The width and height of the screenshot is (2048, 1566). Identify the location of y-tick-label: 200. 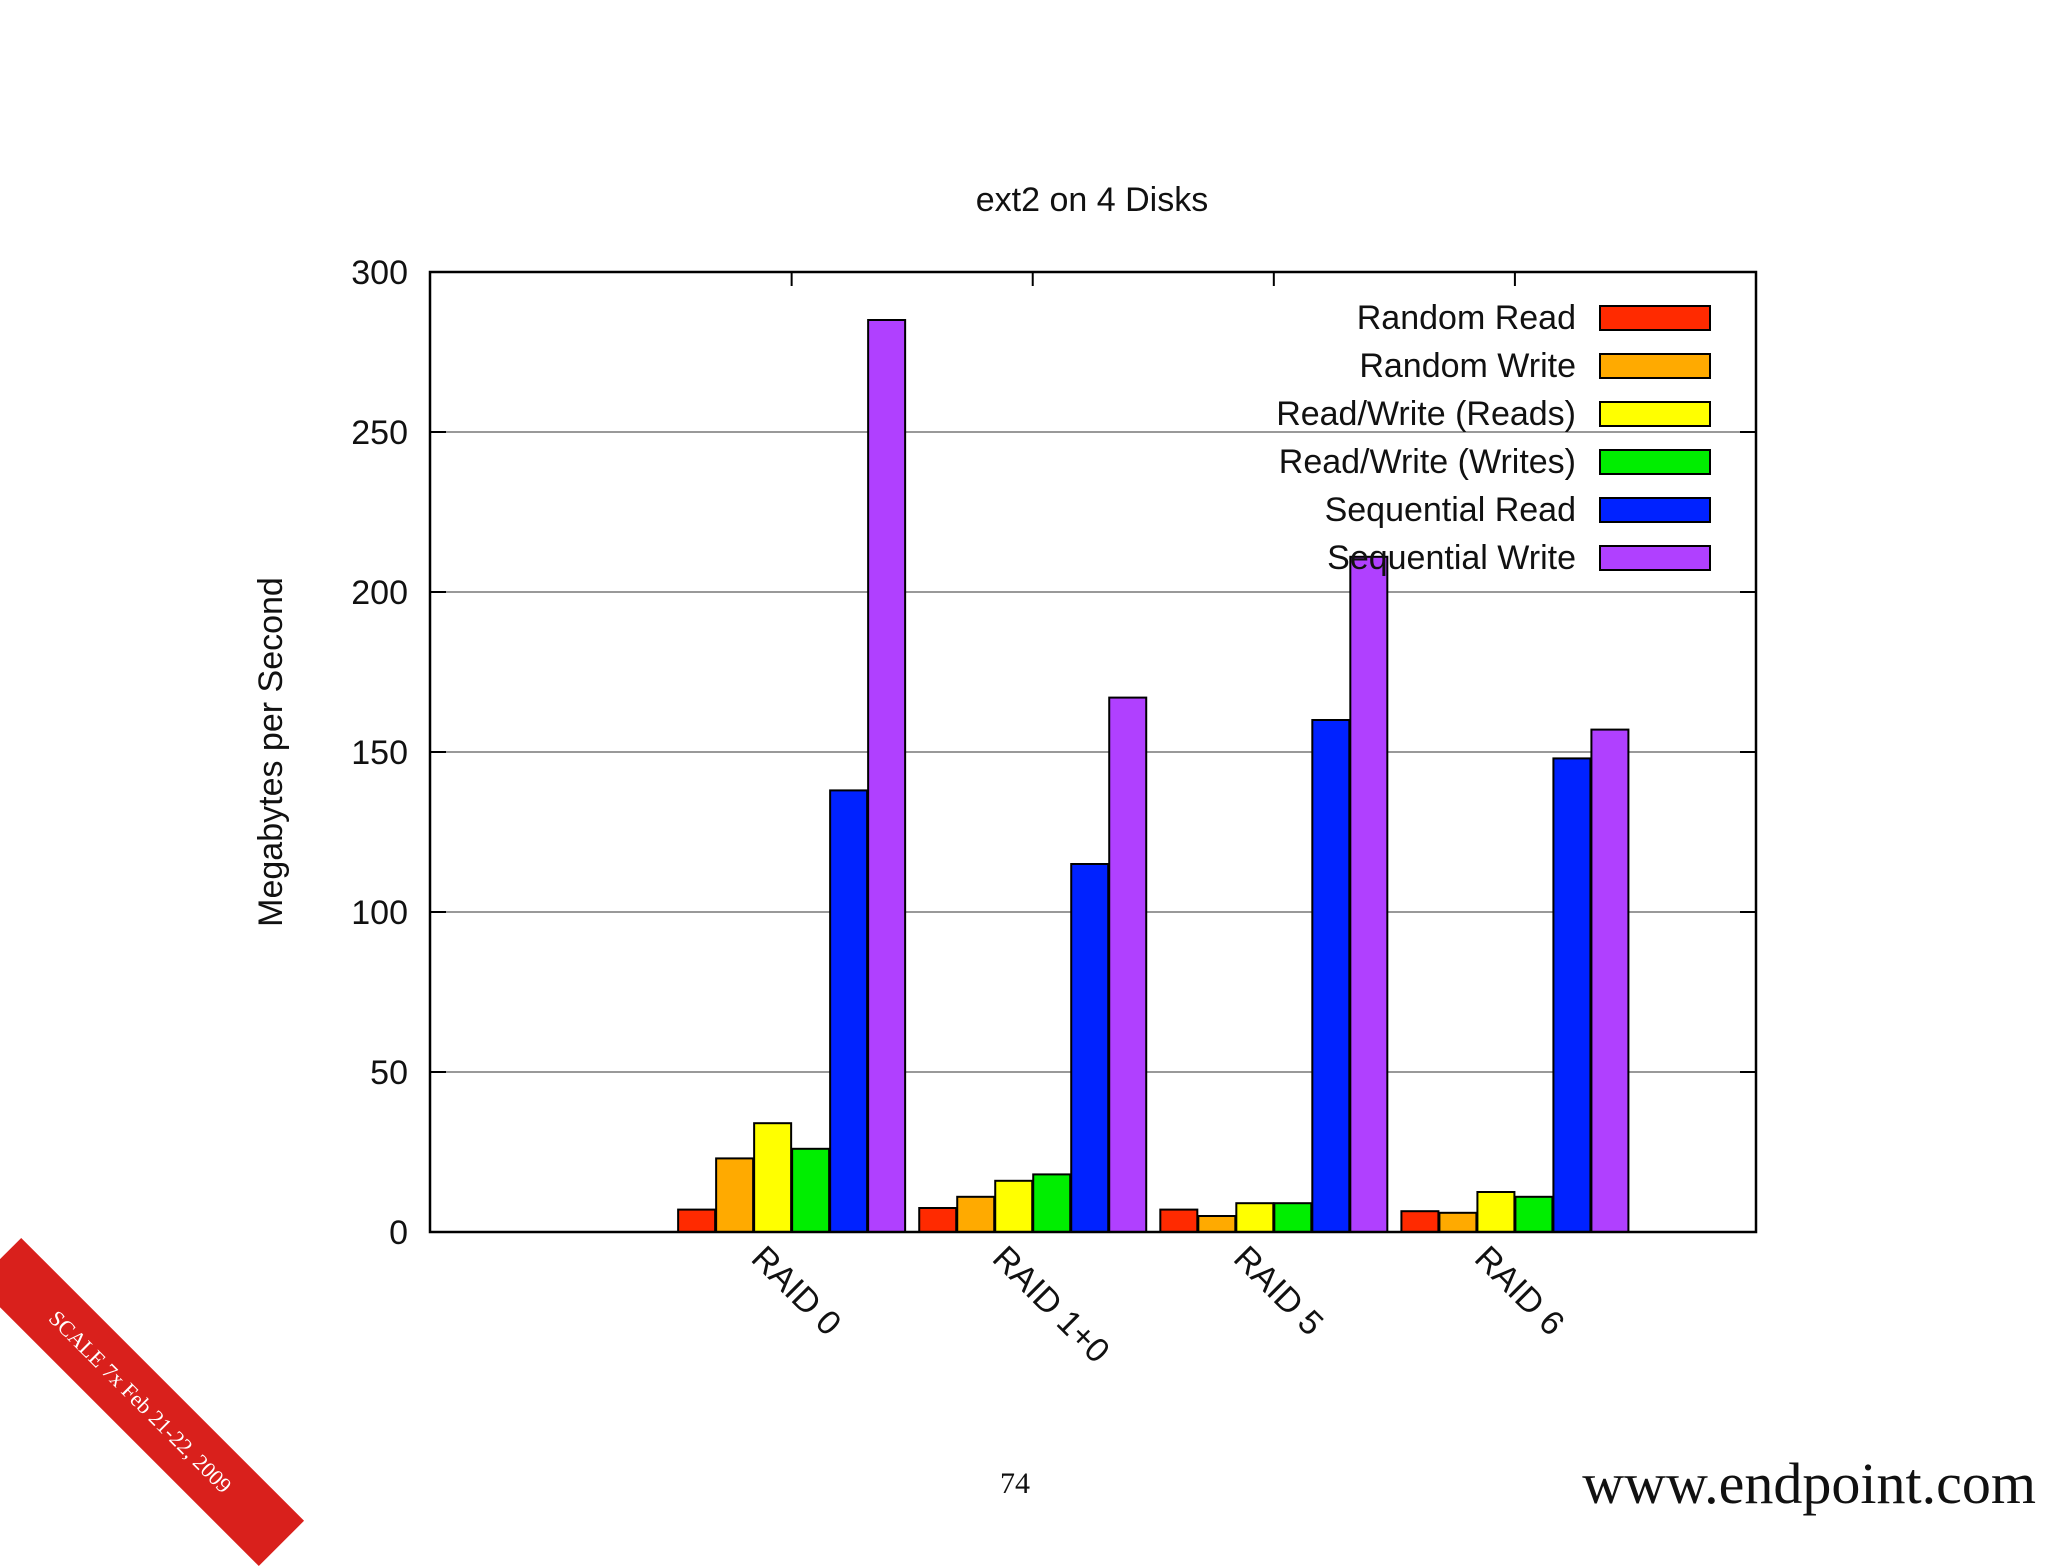
(379, 593).